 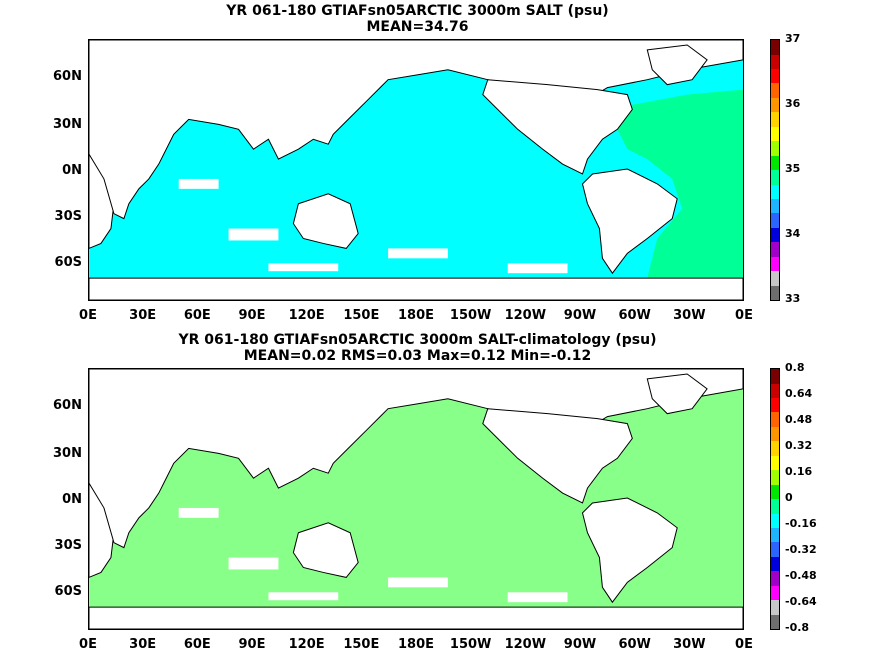 I want to click on colorbar-label: 35, so click(x=793, y=168).